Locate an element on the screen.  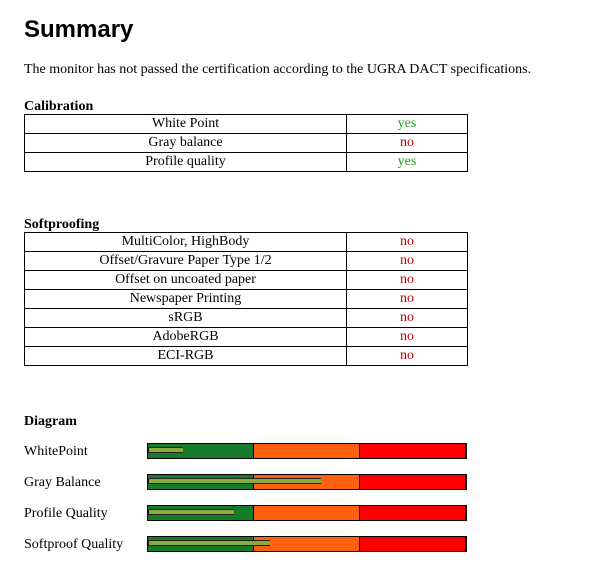
table-row: Profile quality yes is located at coordinates (246, 162).